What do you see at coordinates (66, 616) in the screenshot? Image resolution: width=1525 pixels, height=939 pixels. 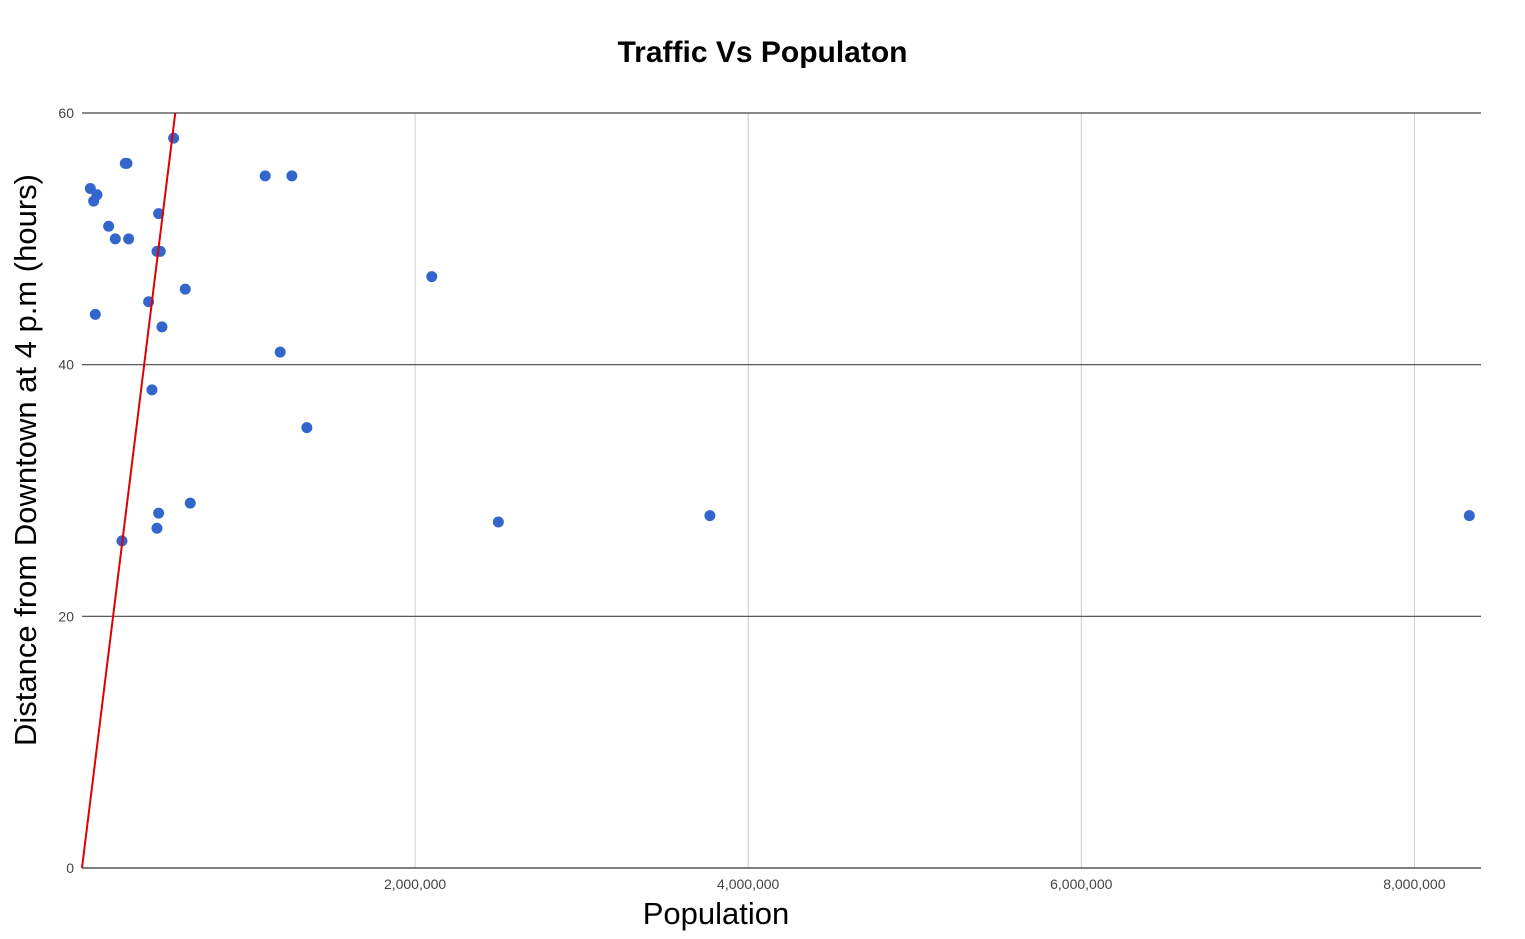 I see `y-tick-label: 20` at bounding box center [66, 616].